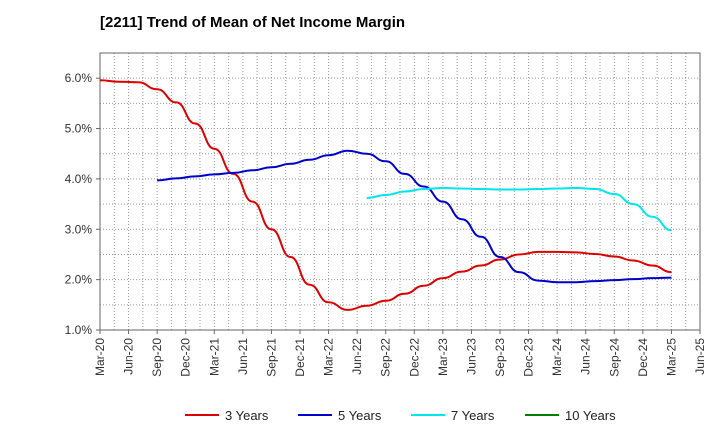 This screenshot has height=440, width=720. I want to click on x-tick-label: Mar-22, so click(329, 357).